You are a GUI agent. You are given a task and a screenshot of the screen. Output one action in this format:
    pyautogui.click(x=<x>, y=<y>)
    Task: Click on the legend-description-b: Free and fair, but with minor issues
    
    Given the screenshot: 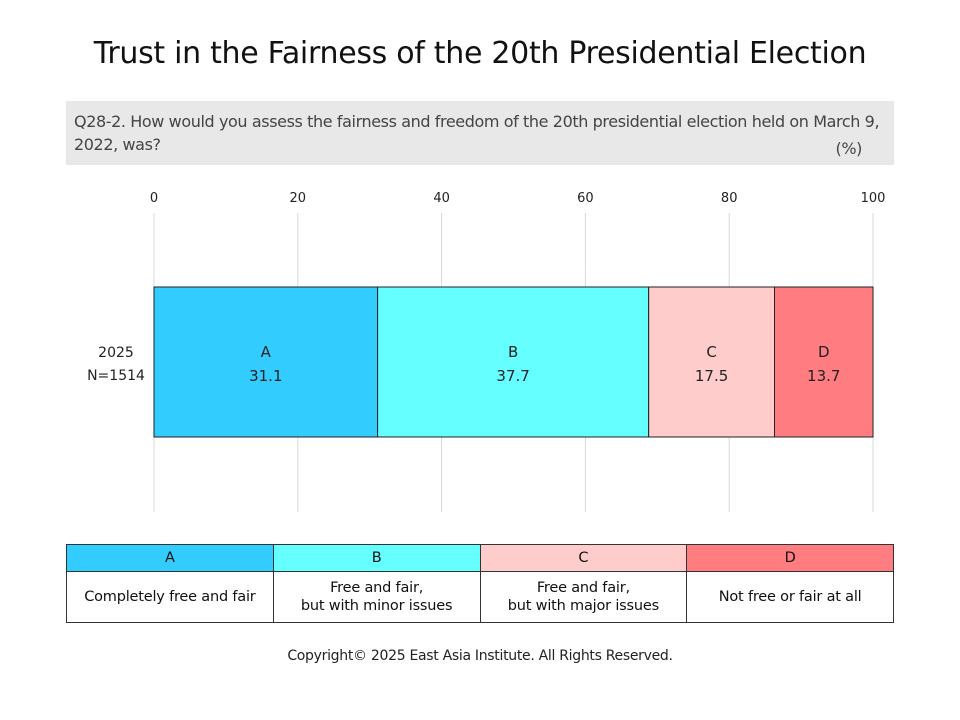 What is the action you would take?
    pyautogui.click(x=376, y=597)
    